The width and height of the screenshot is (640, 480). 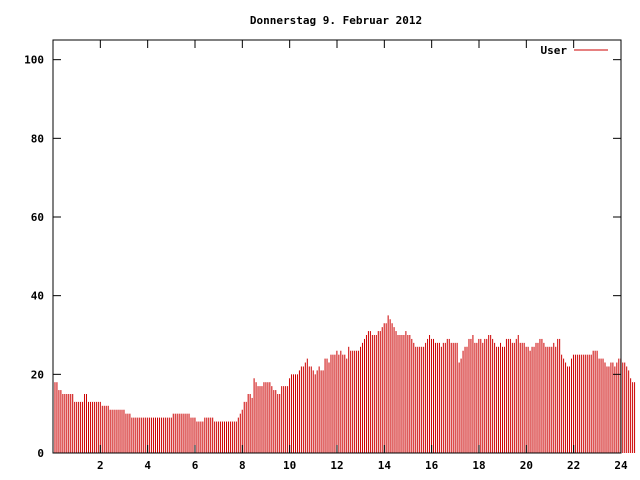 What do you see at coordinates (40, 453) in the screenshot?
I see `y-tick-label: 0` at bounding box center [40, 453].